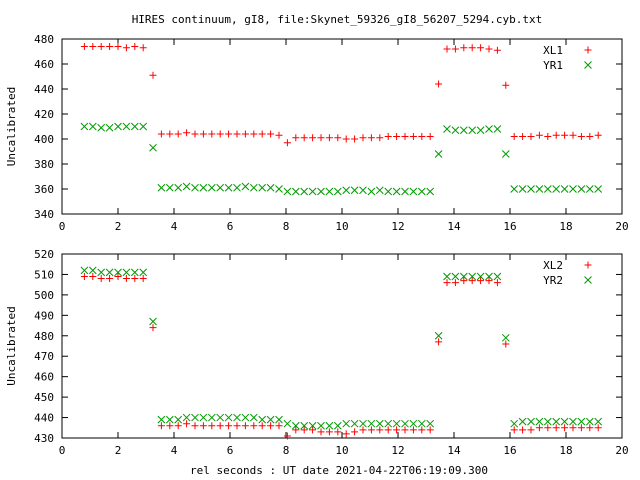 Image resolution: width=640 pixels, height=480 pixels. Describe the element at coordinates (341, 450) in the screenshot. I see `x-tick-label: 10` at that location.